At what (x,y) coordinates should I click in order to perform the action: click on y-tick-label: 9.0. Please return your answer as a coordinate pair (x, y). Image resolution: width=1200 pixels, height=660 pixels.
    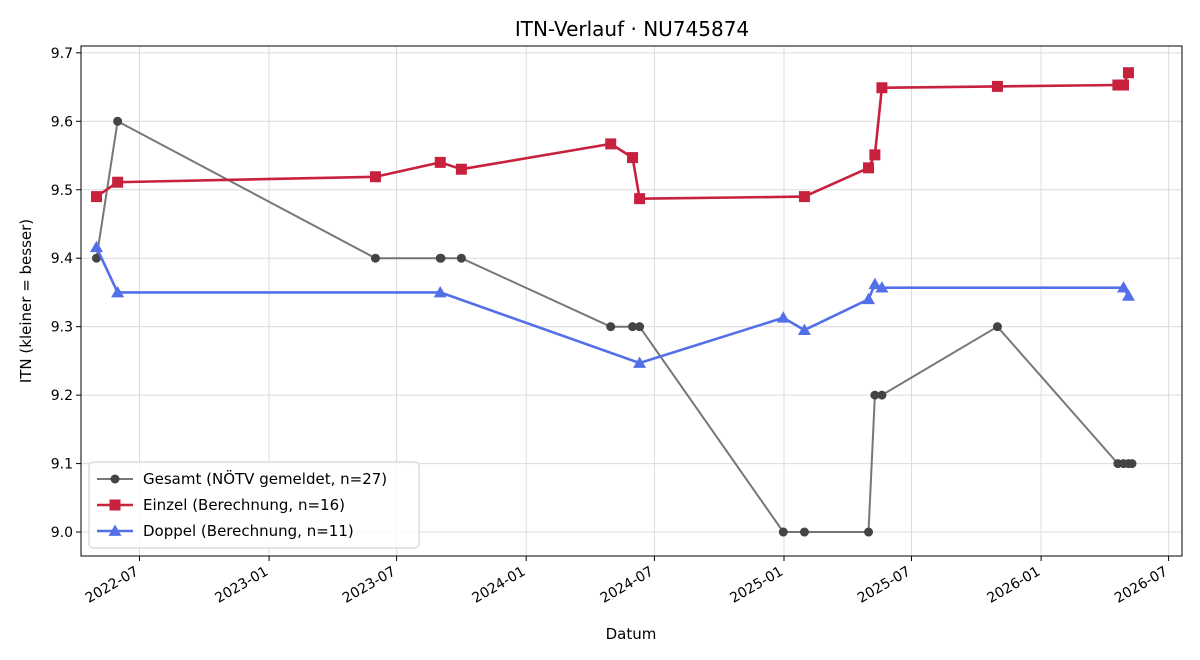
    Looking at the image, I should click on (62, 533).